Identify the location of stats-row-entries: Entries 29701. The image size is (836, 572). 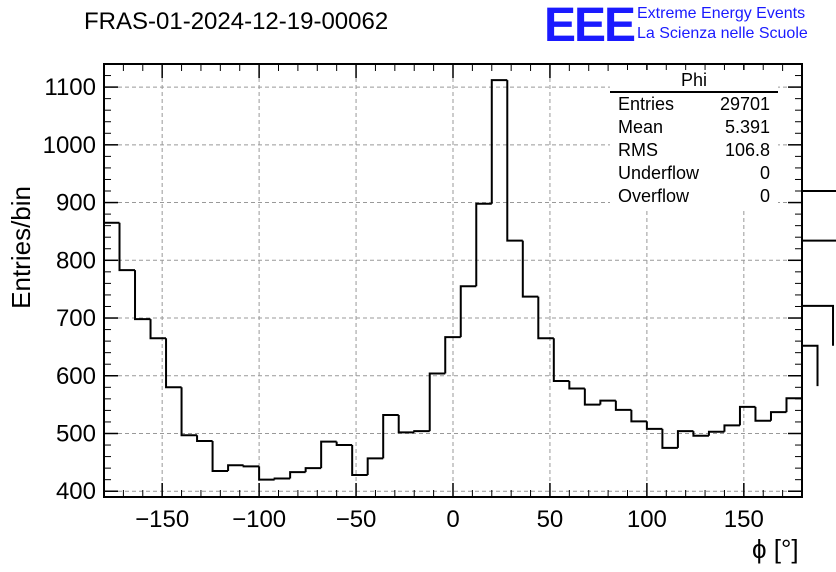
(694, 104).